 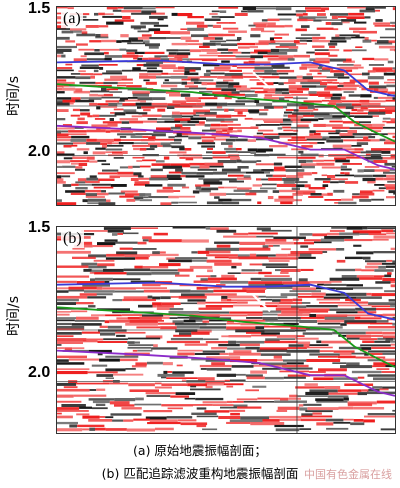 I want to click on caption-b: (b) 匹配追踪滤波重构地震振幅剖面, so click(x=200, y=473).